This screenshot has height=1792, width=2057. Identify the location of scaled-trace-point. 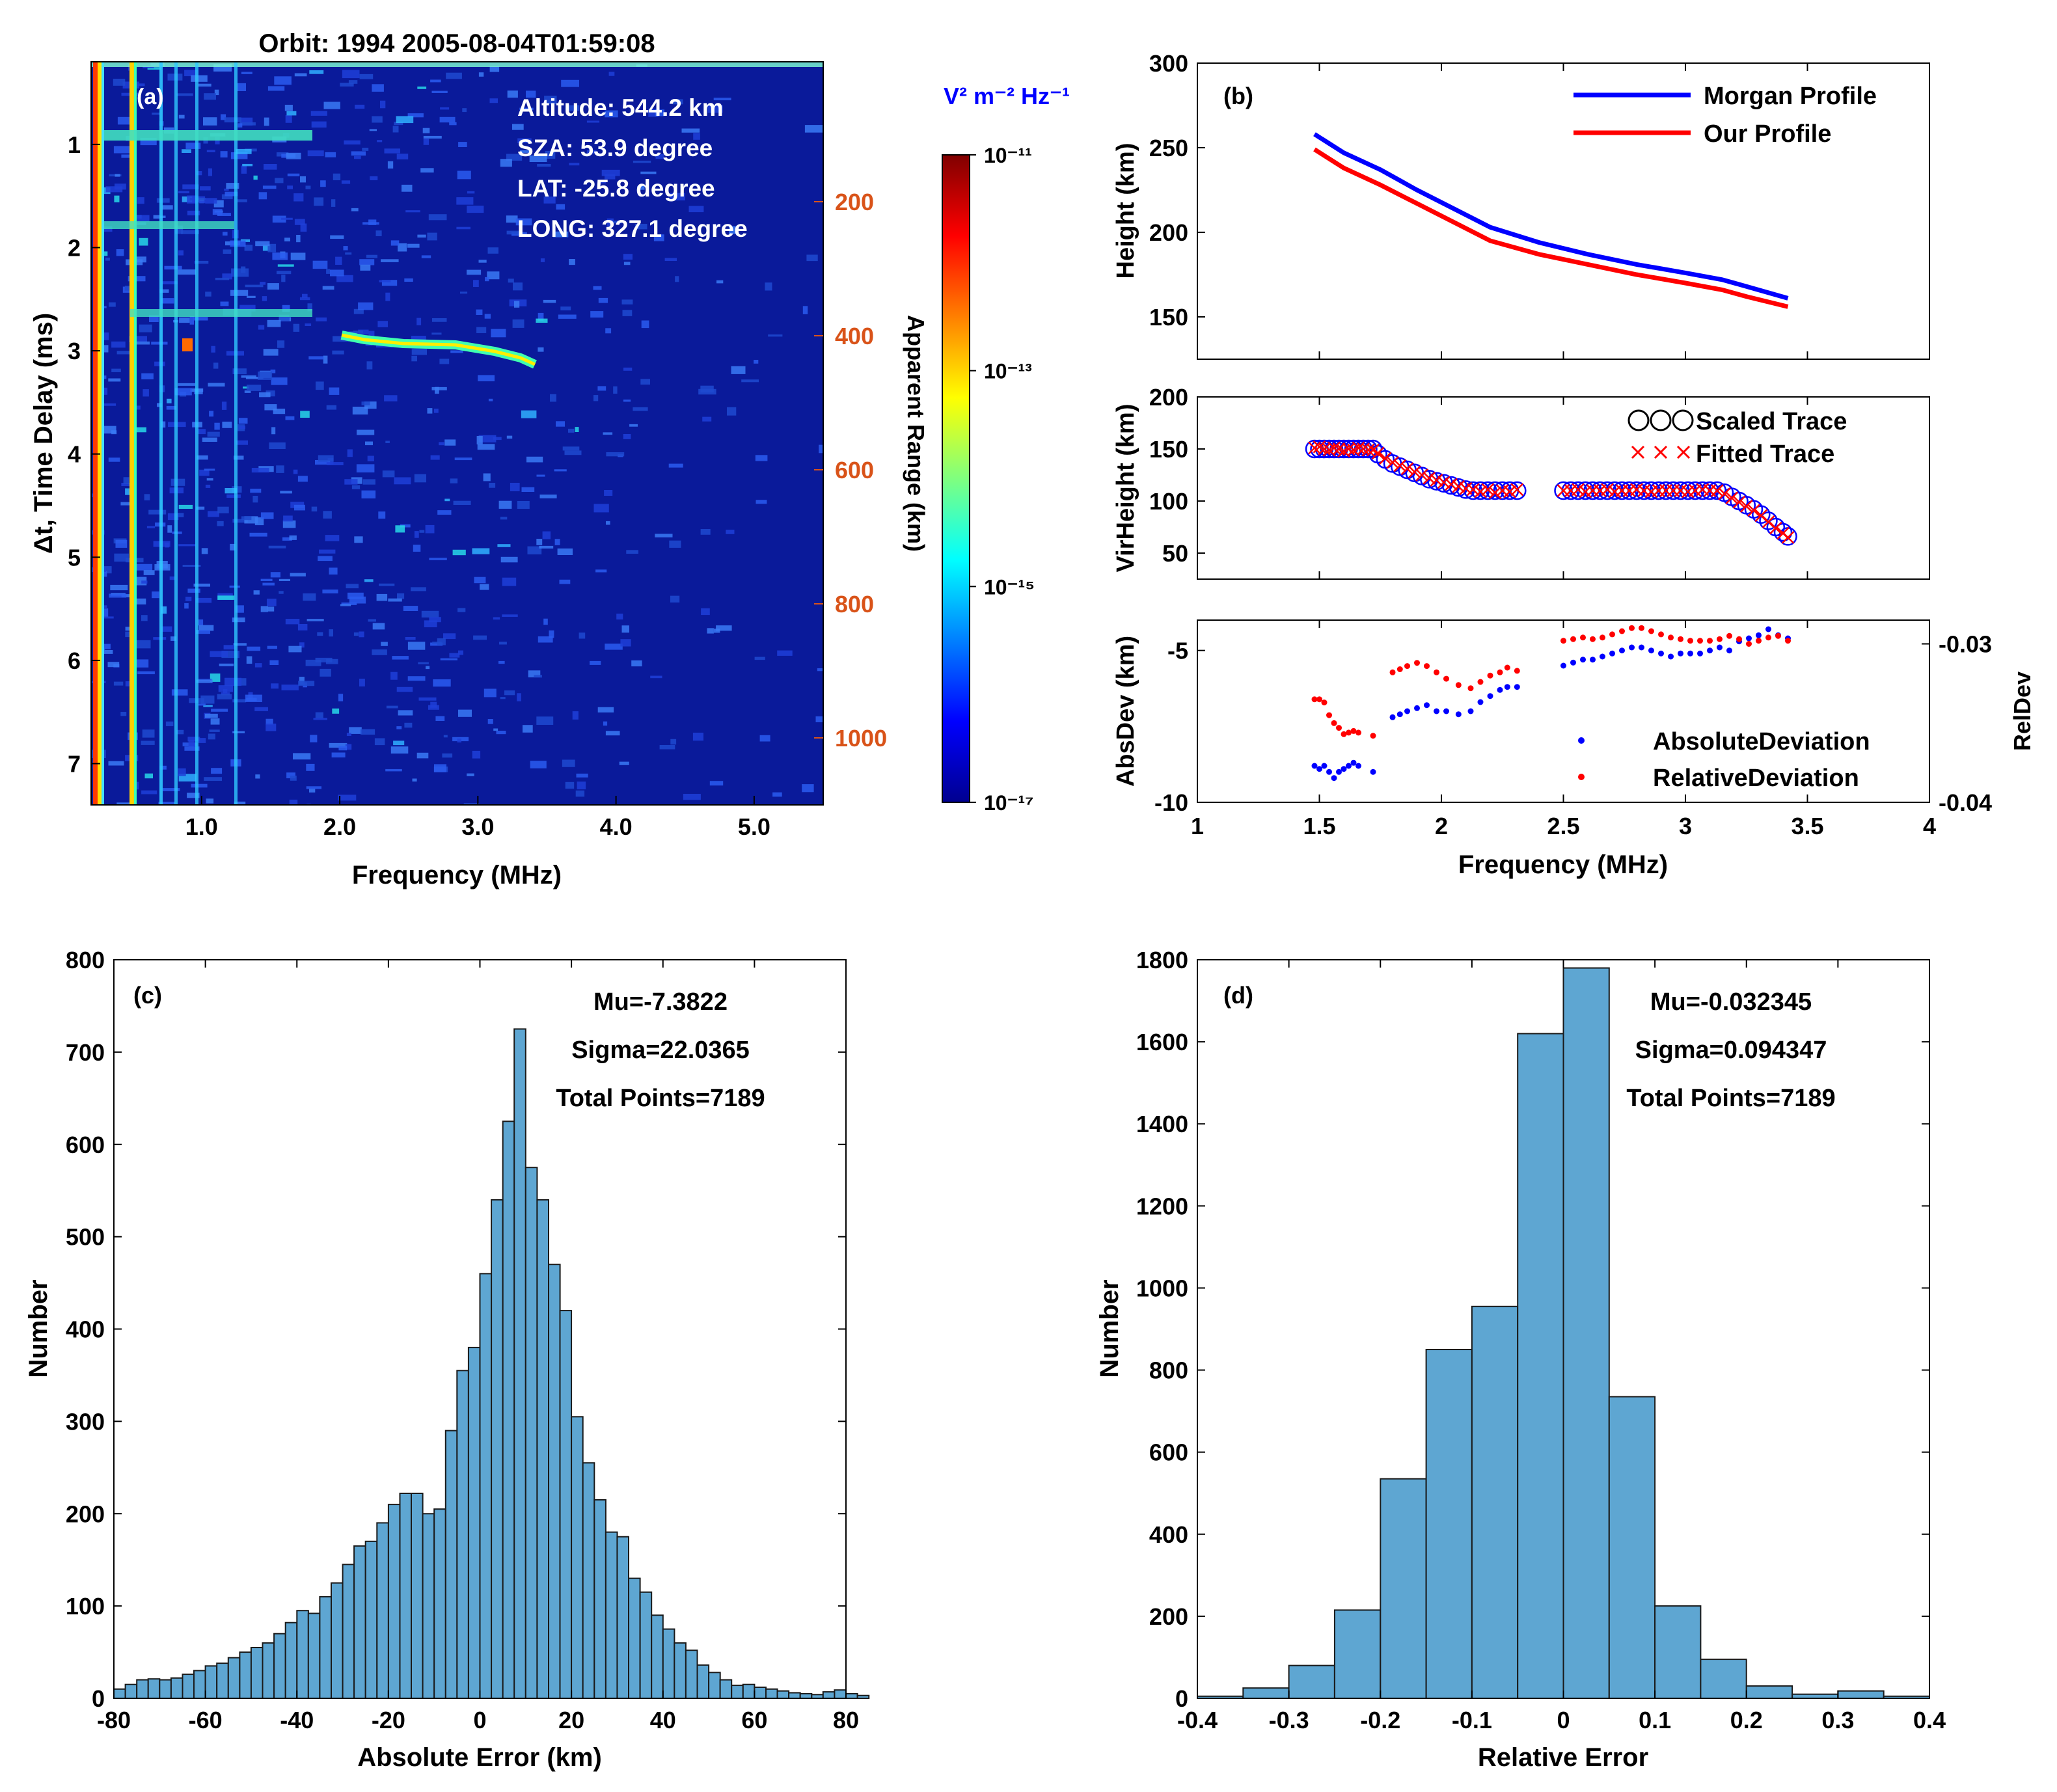
(1315, 449).